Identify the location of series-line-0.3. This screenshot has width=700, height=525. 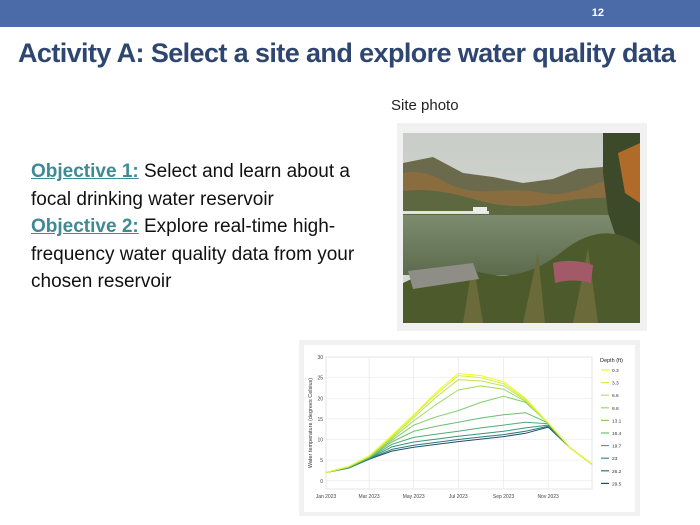
(459, 423).